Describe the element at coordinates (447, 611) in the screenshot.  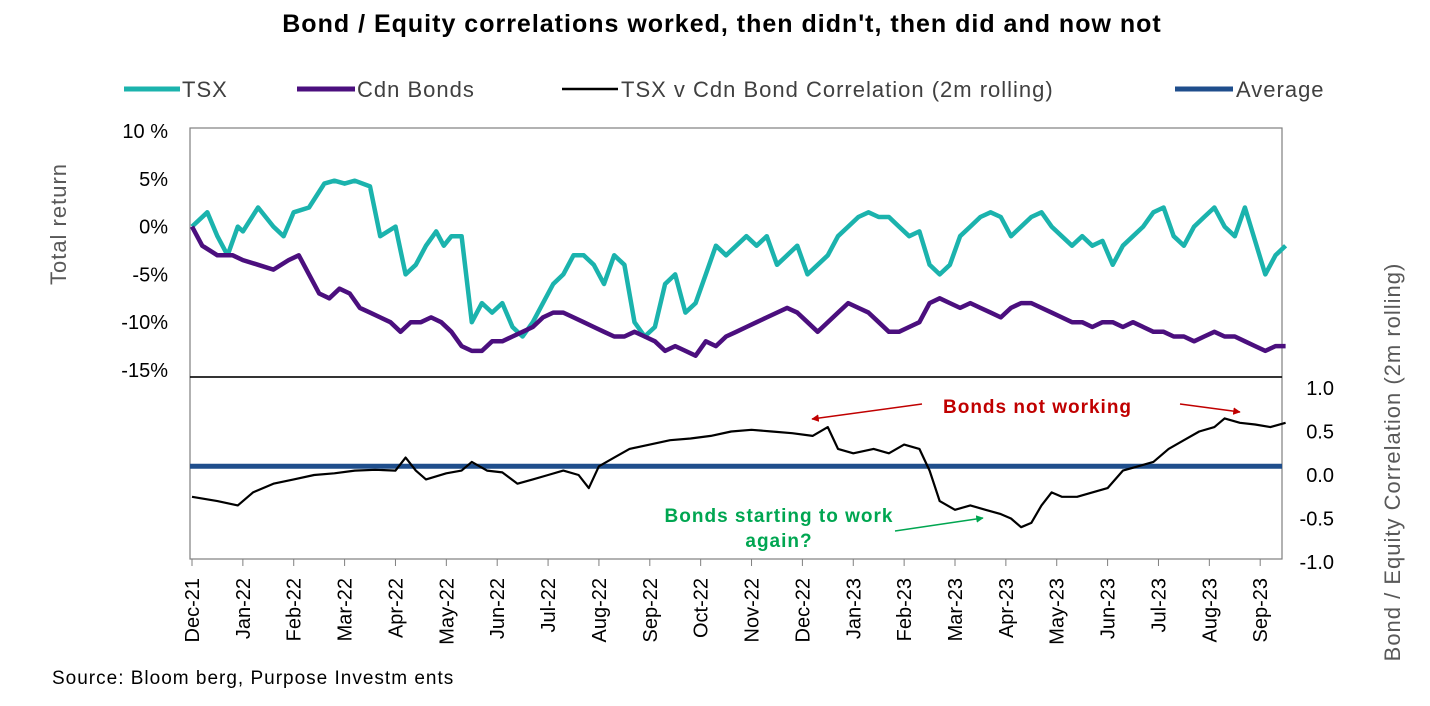
I see `x-tick-label: May-22` at that location.